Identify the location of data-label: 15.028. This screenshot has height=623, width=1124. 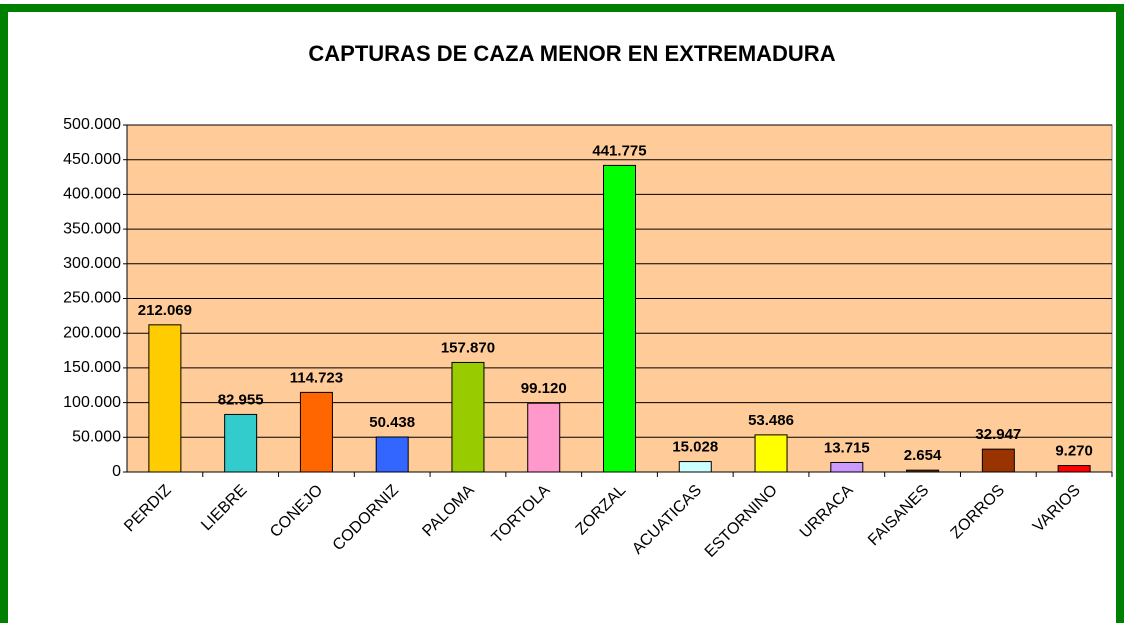
(695, 447).